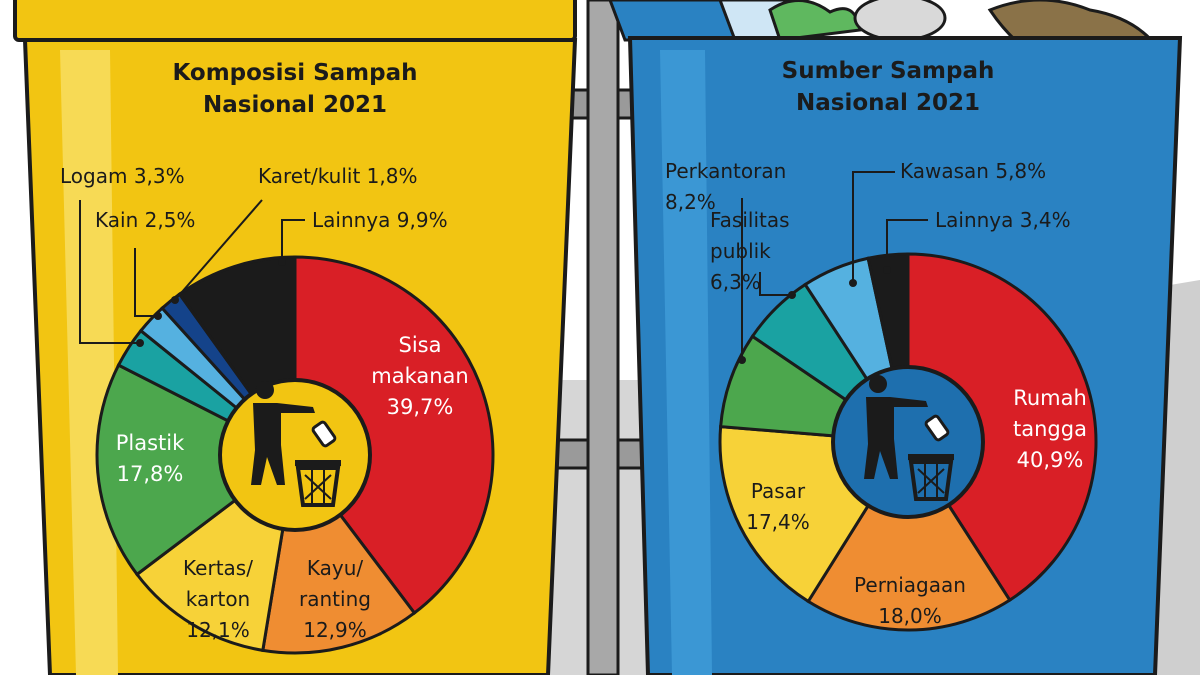 This screenshot has height=675, width=1200. What do you see at coordinates (740, 251) in the screenshot?
I see `slice-label-fasilitas-publik: publik` at bounding box center [740, 251].